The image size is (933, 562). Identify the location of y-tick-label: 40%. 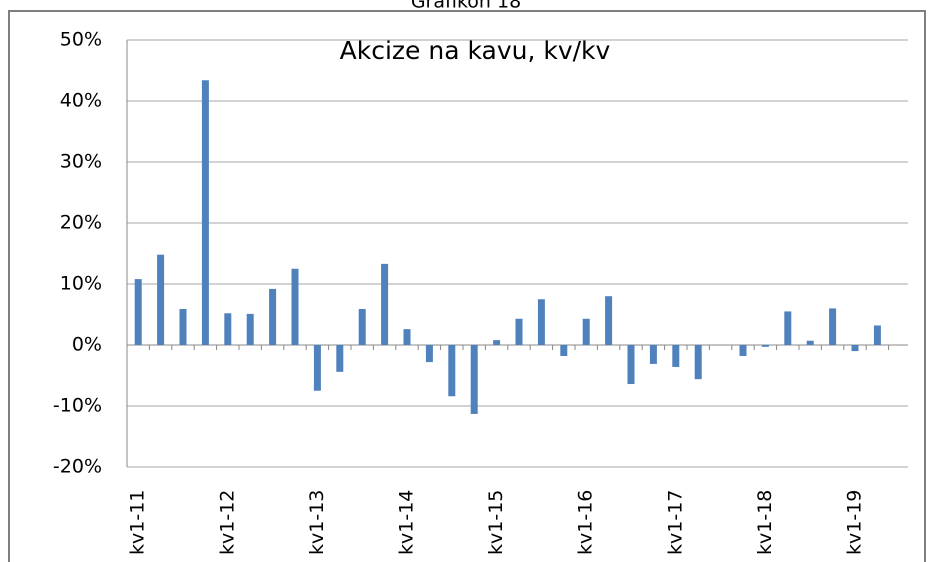
(81, 101).